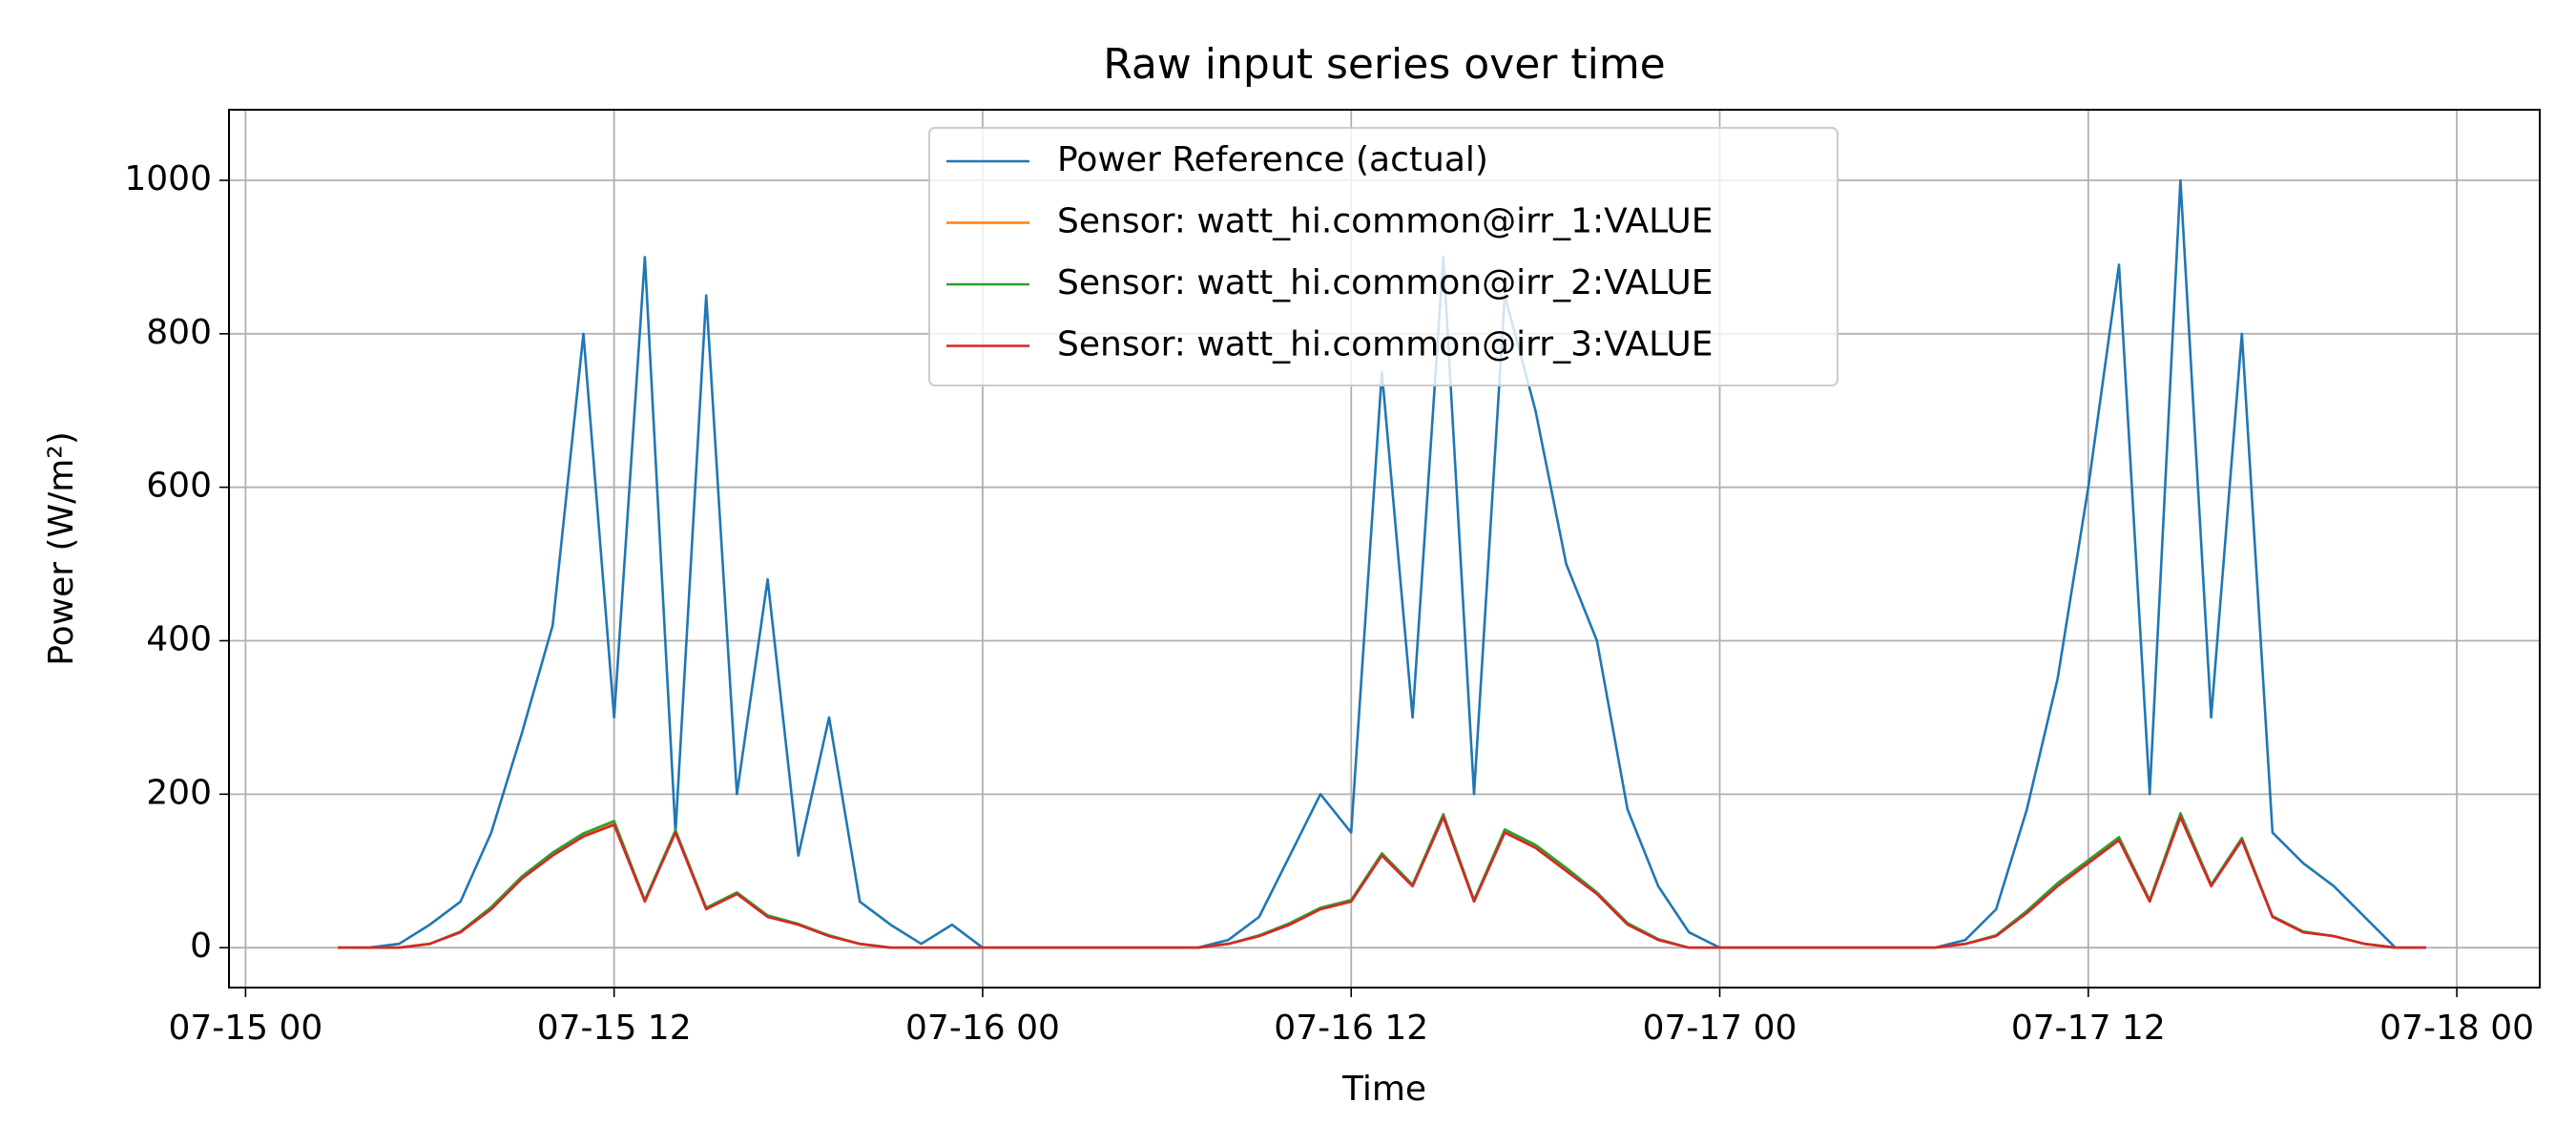 The image size is (2576, 1145). Describe the element at coordinates (179, 486) in the screenshot. I see `y-tick-label: 600` at that location.